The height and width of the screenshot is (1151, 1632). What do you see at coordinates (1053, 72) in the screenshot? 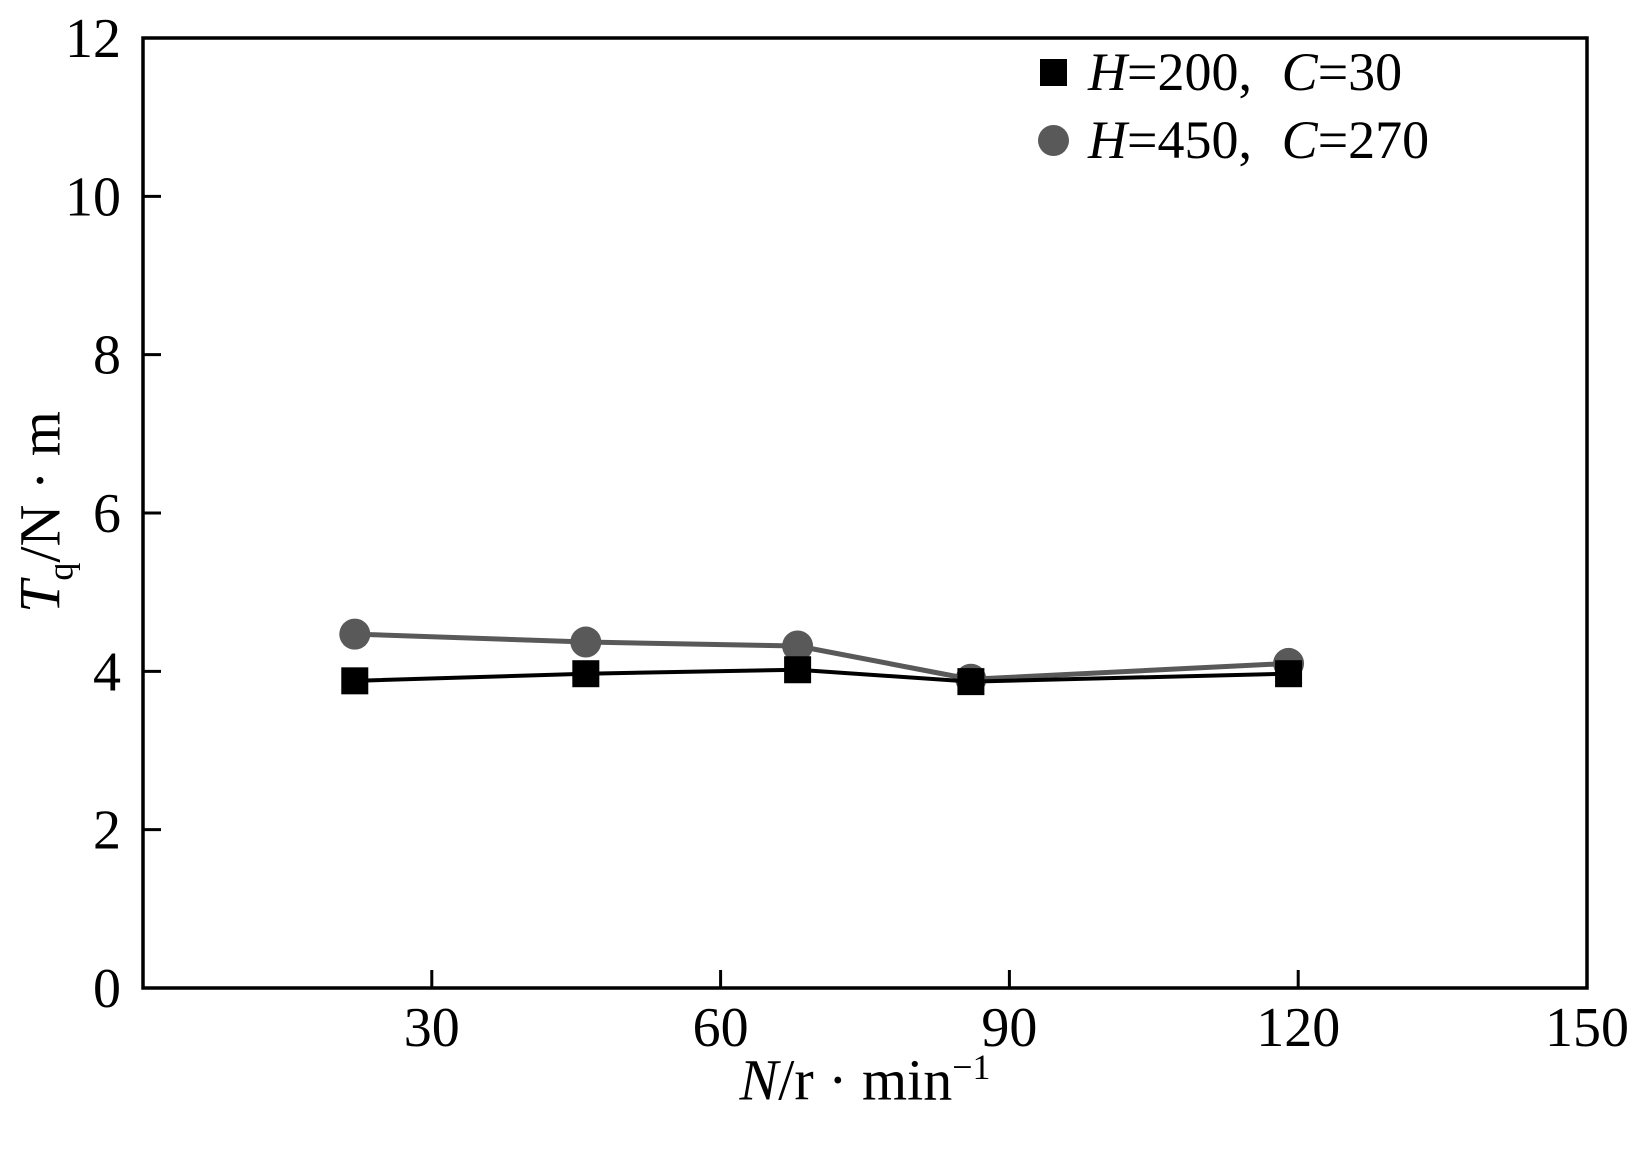
I see `legend-square-marker-icon` at bounding box center [1053, 72].